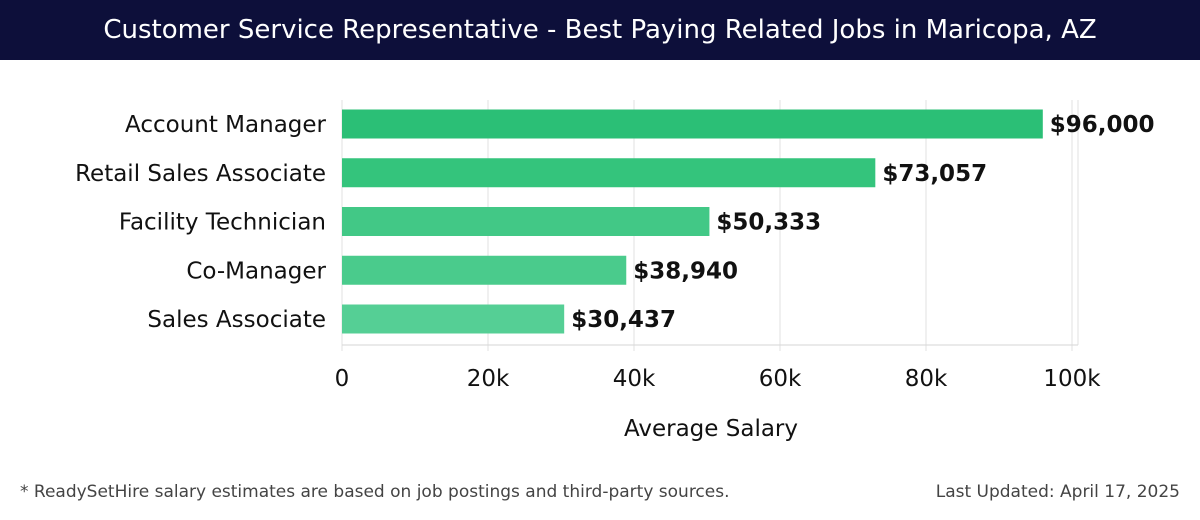 This screenshot has width=1200, height=520. Describe the element at coordinates (1072, 379) in the screenshot. I see `x-tick-label: 100k` at that location.